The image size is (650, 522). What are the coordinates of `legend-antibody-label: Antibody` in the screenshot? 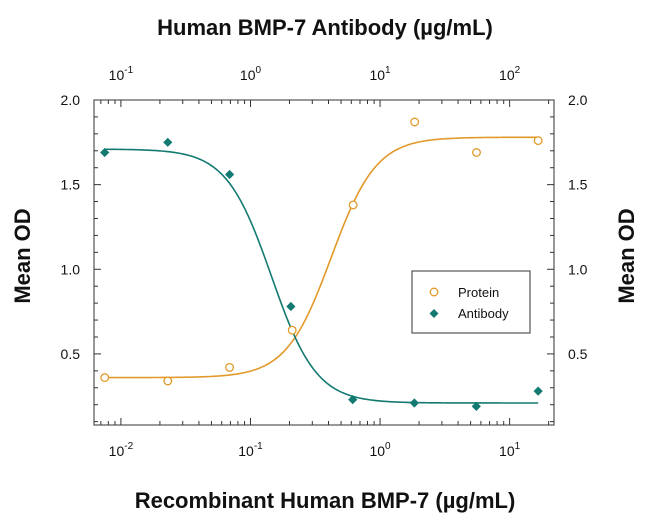 It's located at (483, 313).